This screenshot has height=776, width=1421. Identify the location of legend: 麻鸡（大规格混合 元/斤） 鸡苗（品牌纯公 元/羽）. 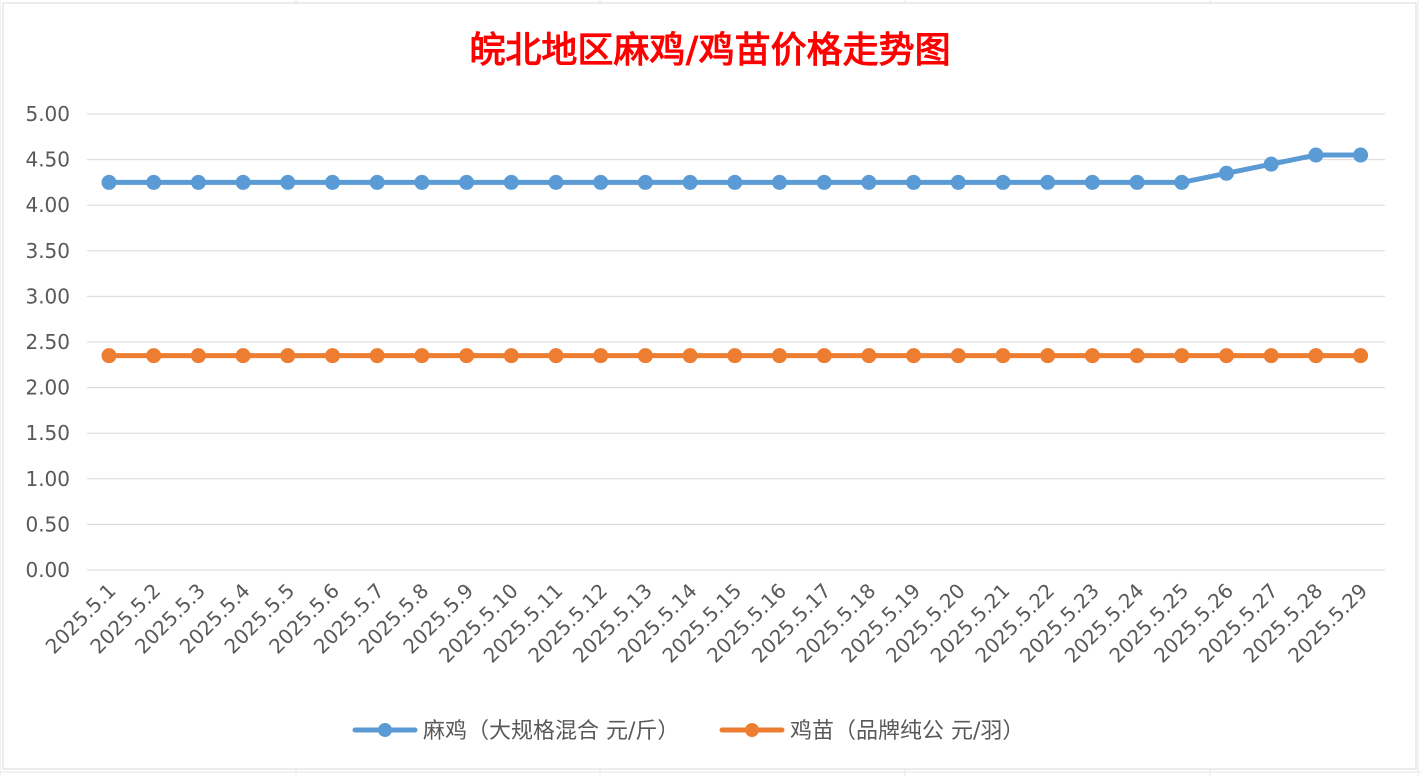
(688, 731).